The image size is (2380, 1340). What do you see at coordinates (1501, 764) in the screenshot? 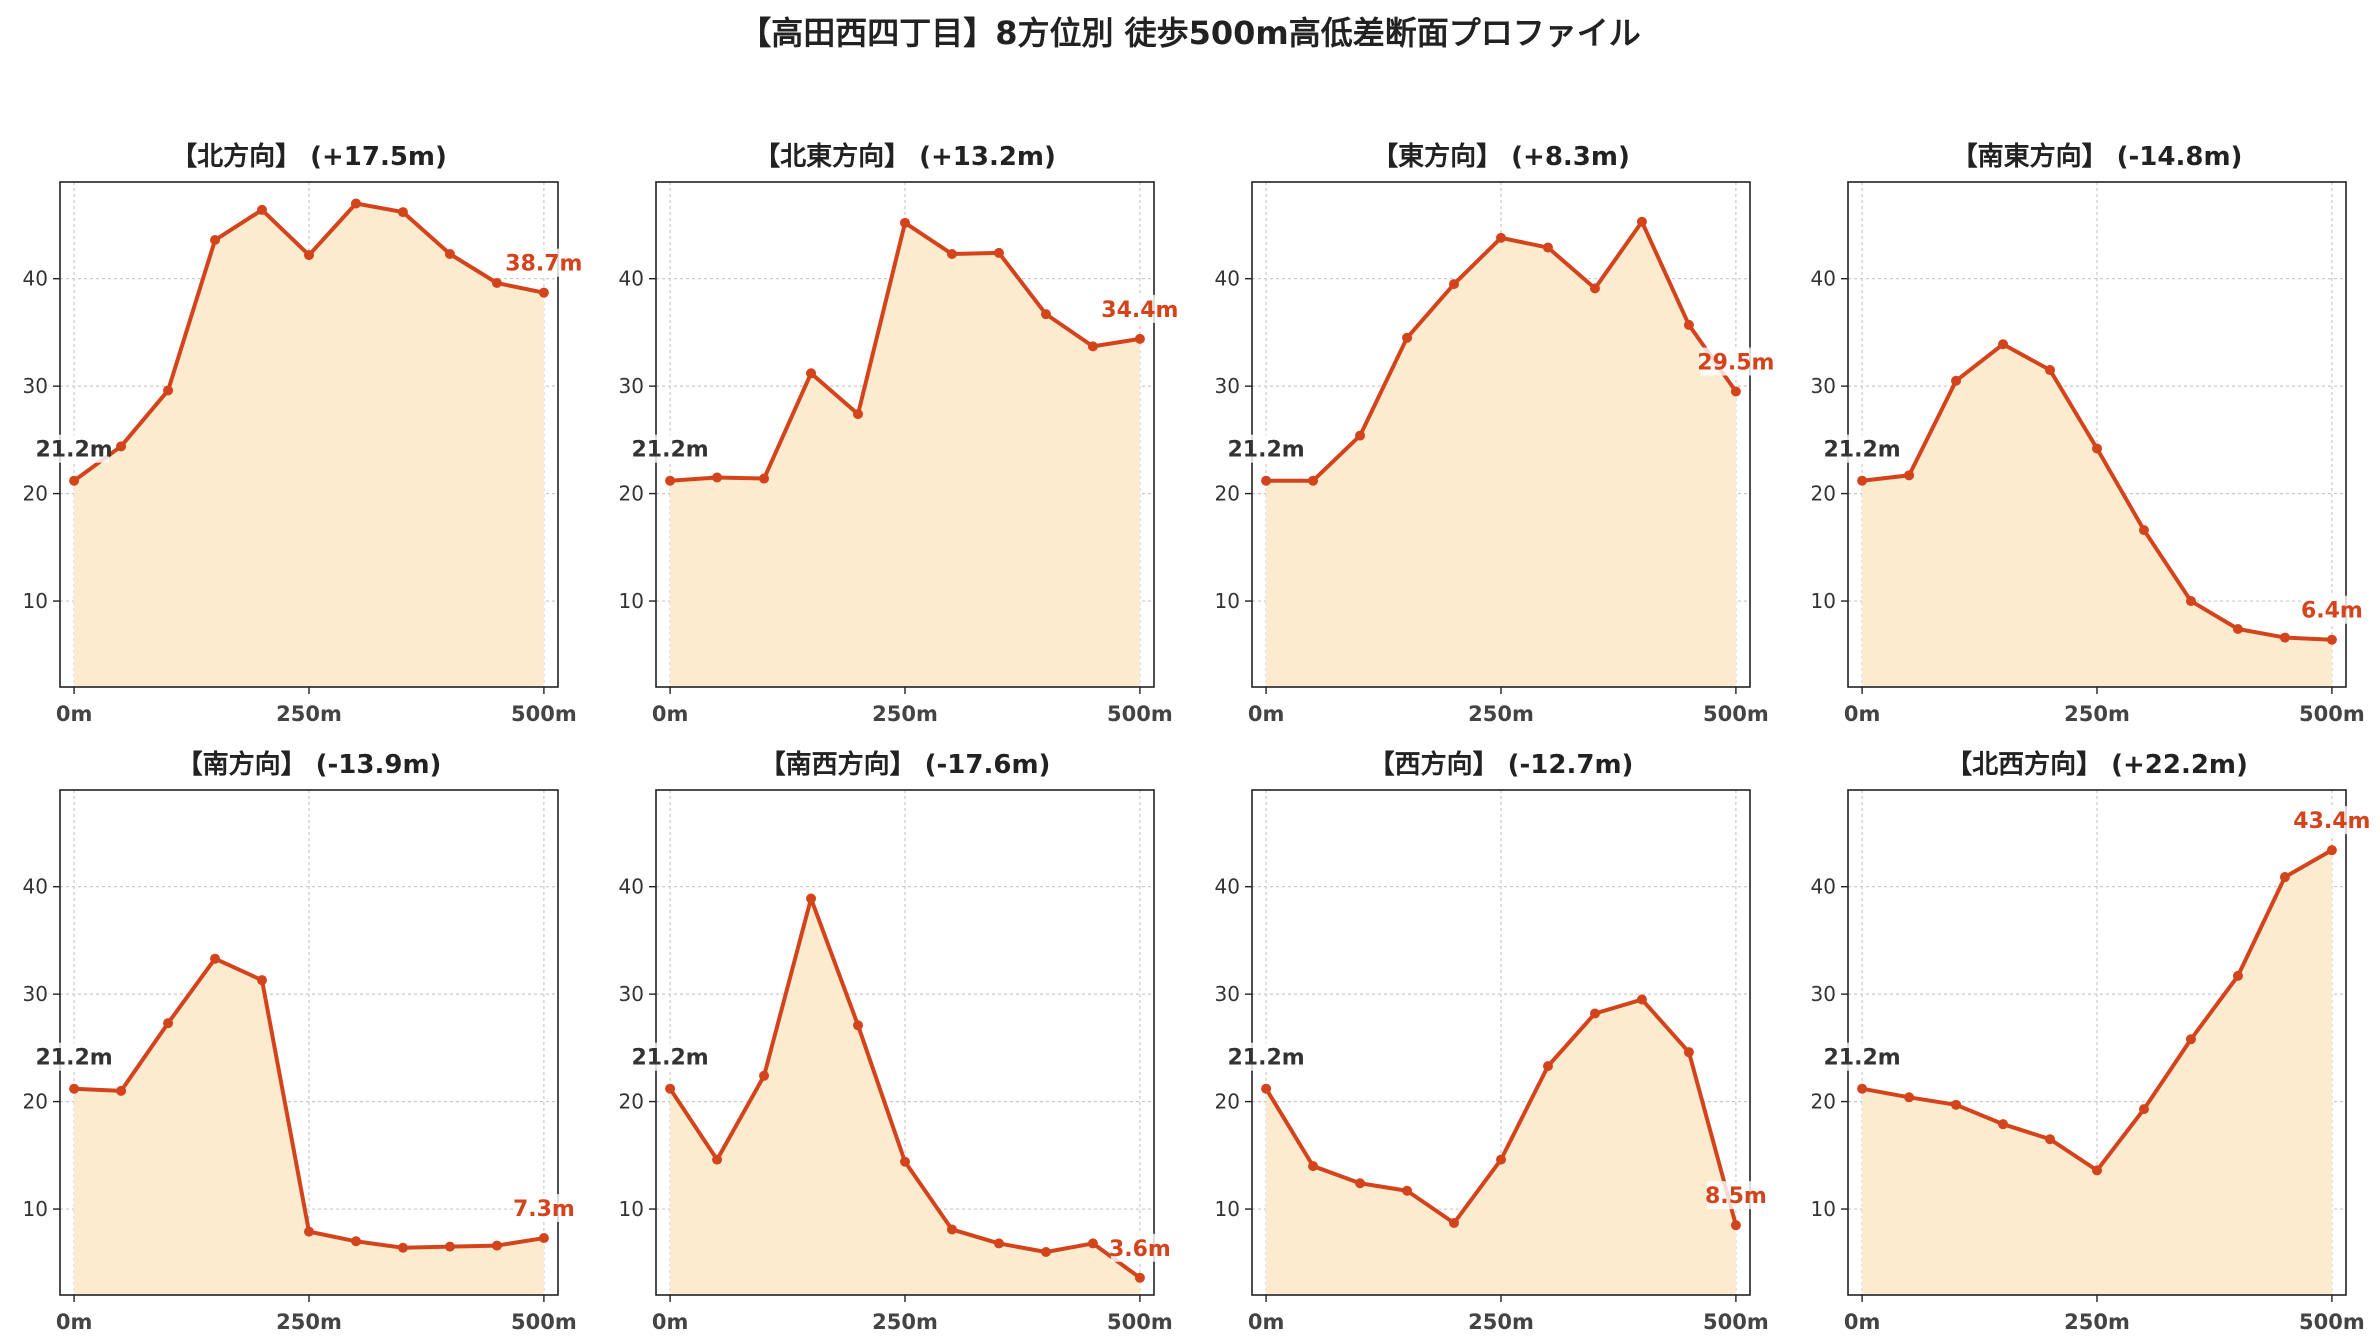
I see `panel-title: 【西方向】 (-12.7m)` at bounding box center [1501, 764].